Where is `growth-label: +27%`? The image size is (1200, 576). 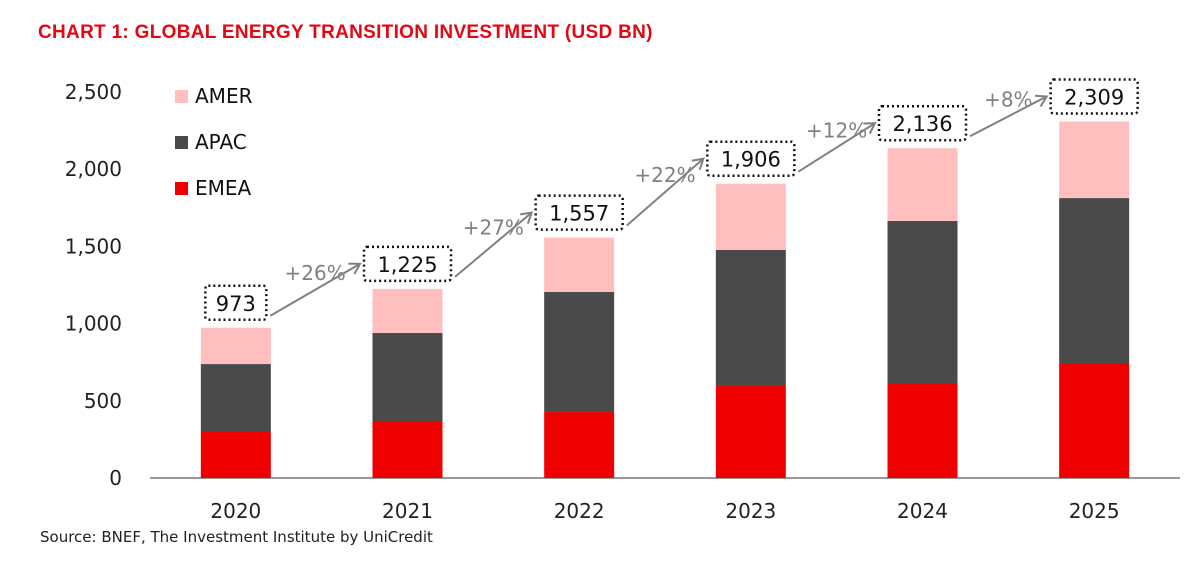 growth-label: +27% is located at coordinates (493, 228).